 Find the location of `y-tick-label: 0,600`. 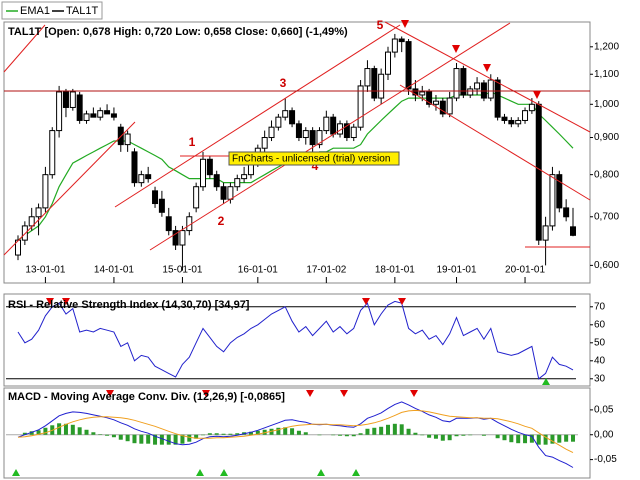

y-tick-label: 0,600 is located at coordinates (606, 265).